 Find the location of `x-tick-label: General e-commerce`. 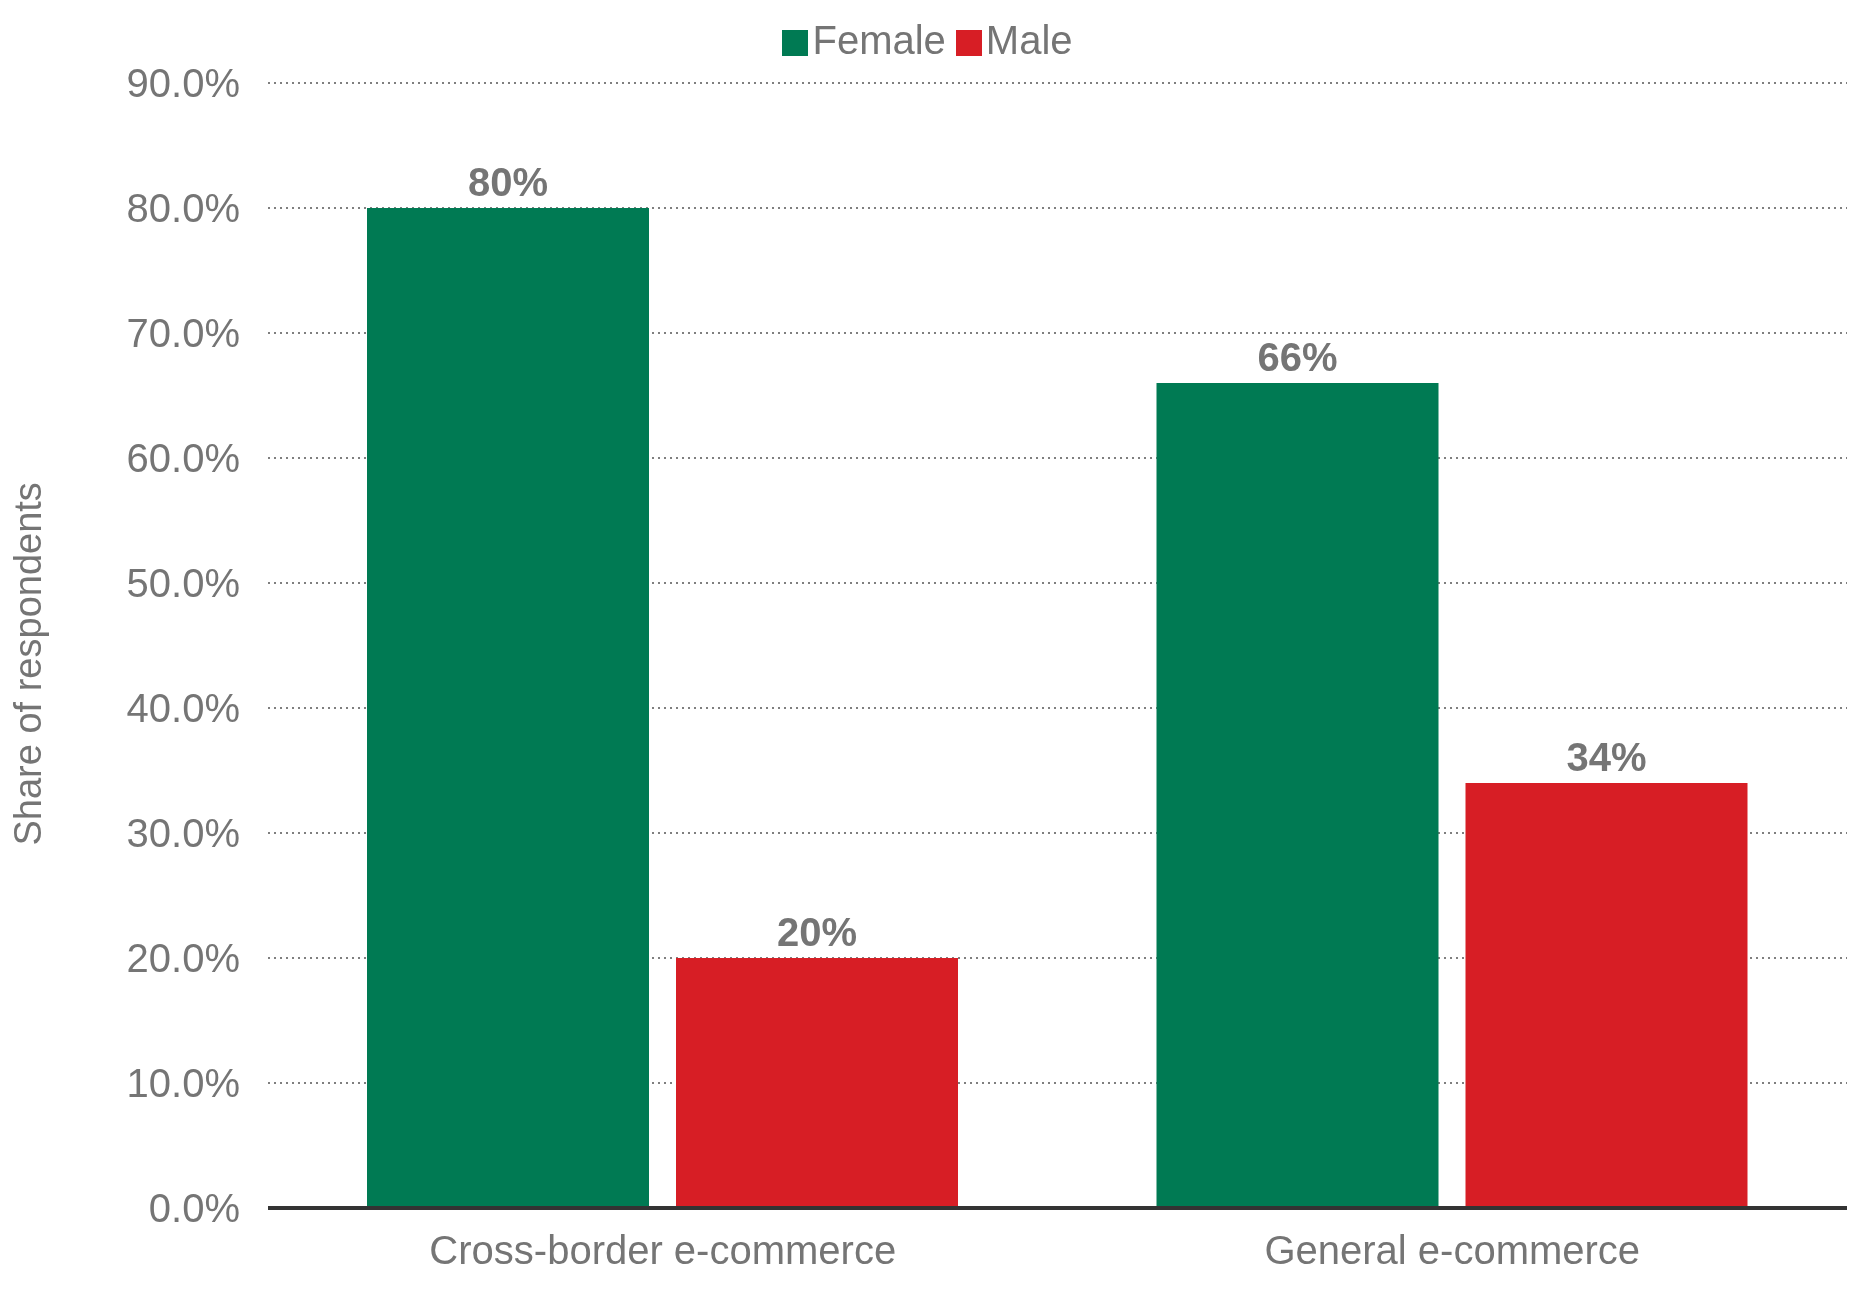

x-tick-label: General e-commerce is located at coordinates (1452, 1250).